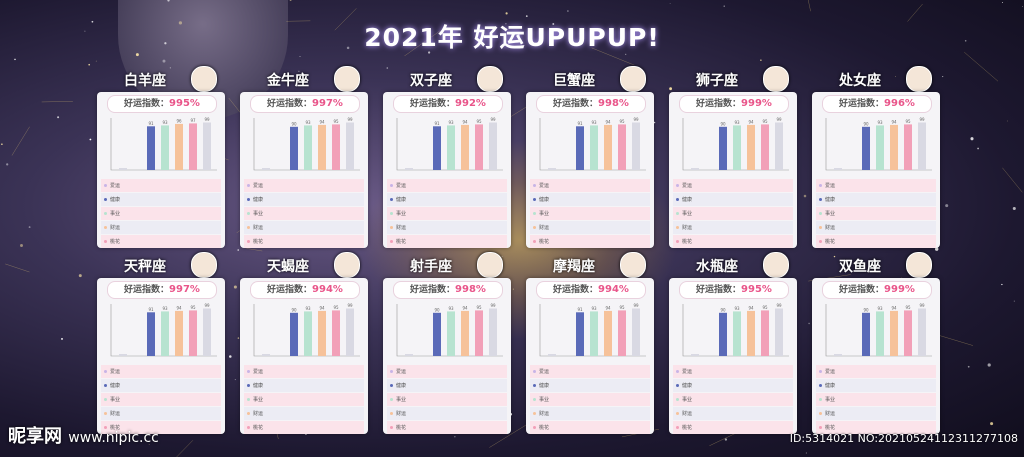 The image size is (1024, 457). Describe the element at coordinates (294, 123) in the screenshot. I see `bar-value-label: 90` at that location.